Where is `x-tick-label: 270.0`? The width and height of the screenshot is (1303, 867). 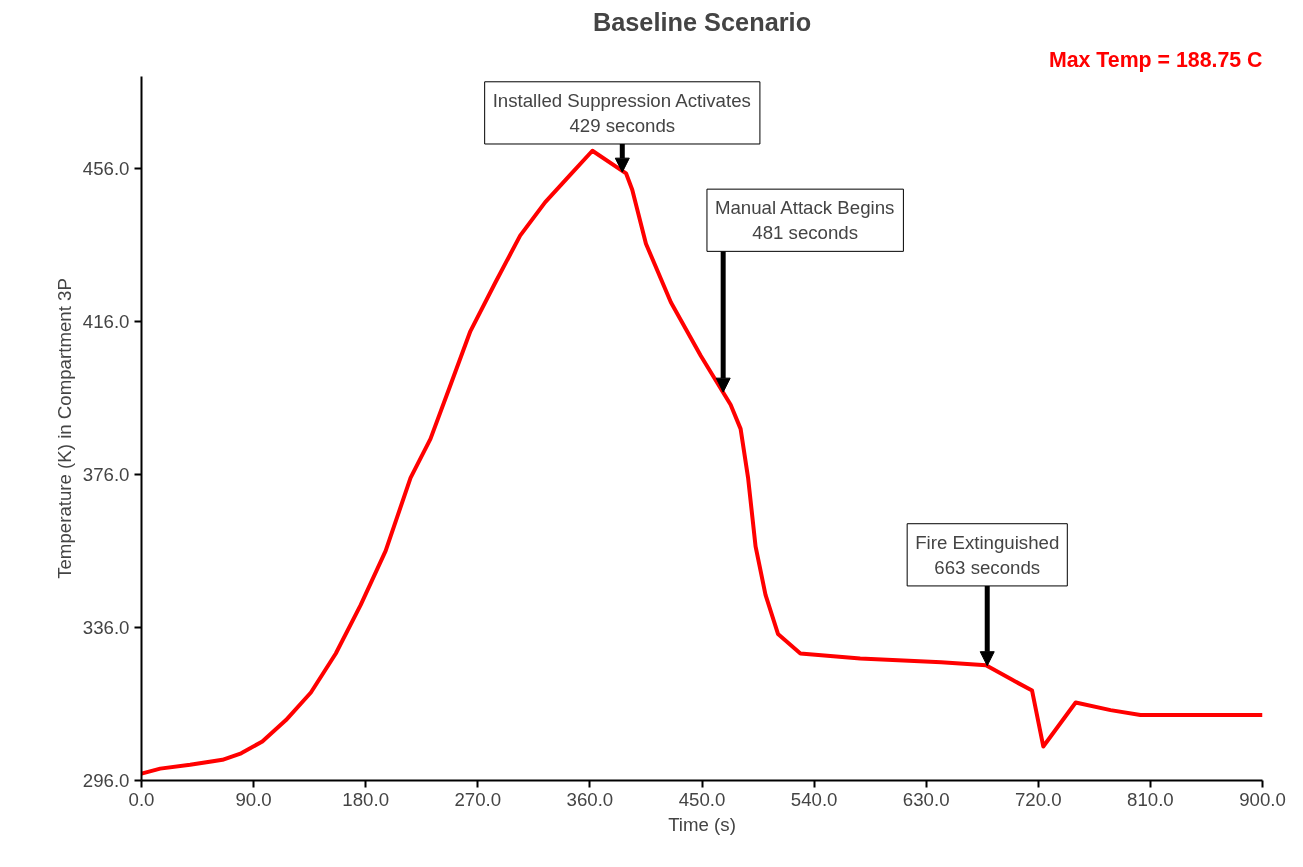 x-tick-label: 270.0 is located at coordinates (478, 799).